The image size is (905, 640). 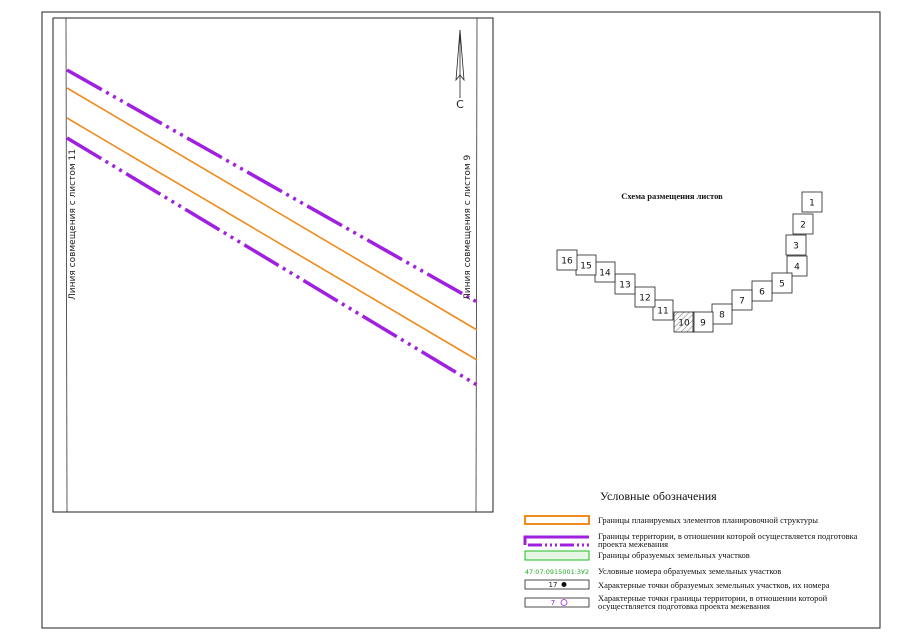 I want to click on north-label: С, so click(x=460, y=104).